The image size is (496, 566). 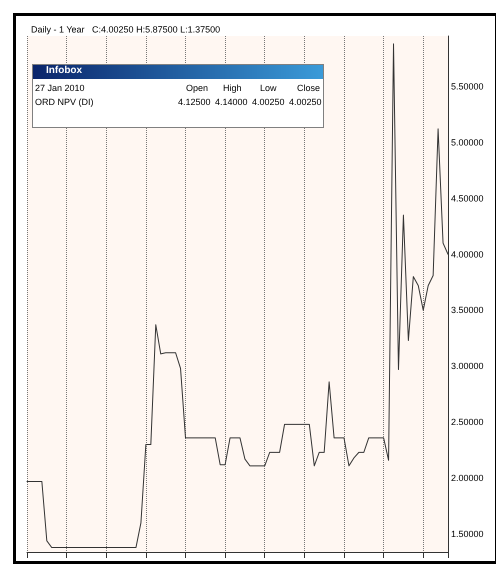 What do you see at coordinates (197, 88) in the screenshot?
I see `annotation: Open` at bounding box center [197, 88].